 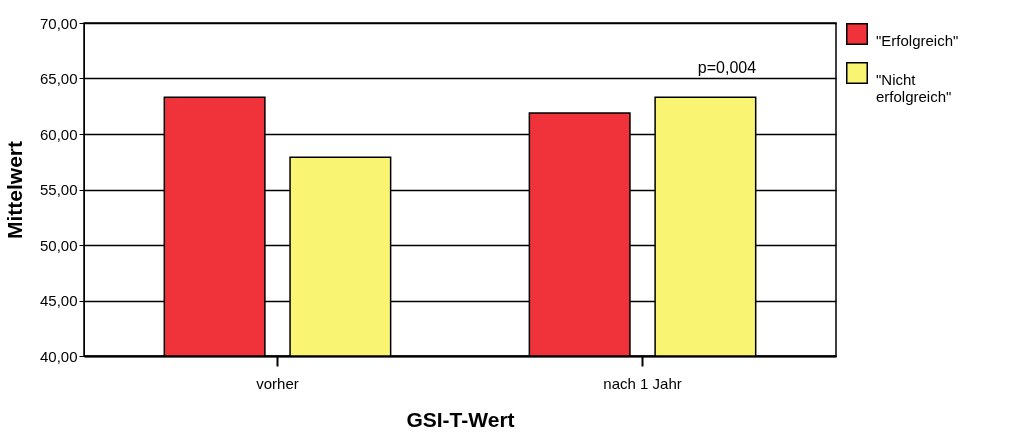 I want to click on x-tick-label: nach 1 Jahr, so click(x=642, y=383).